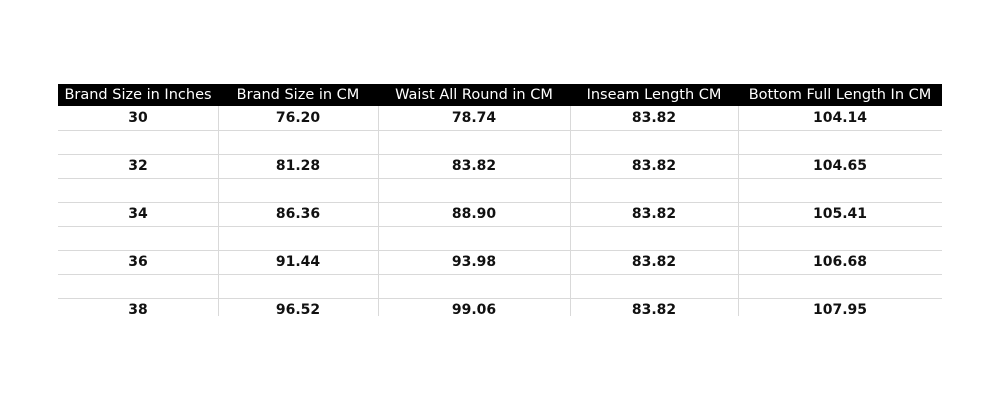 This screenshot has height=400, width=1000. Describe the element at coordinates (840, 118) in the screenshot. I see `table-cell: 104.14` at that location.